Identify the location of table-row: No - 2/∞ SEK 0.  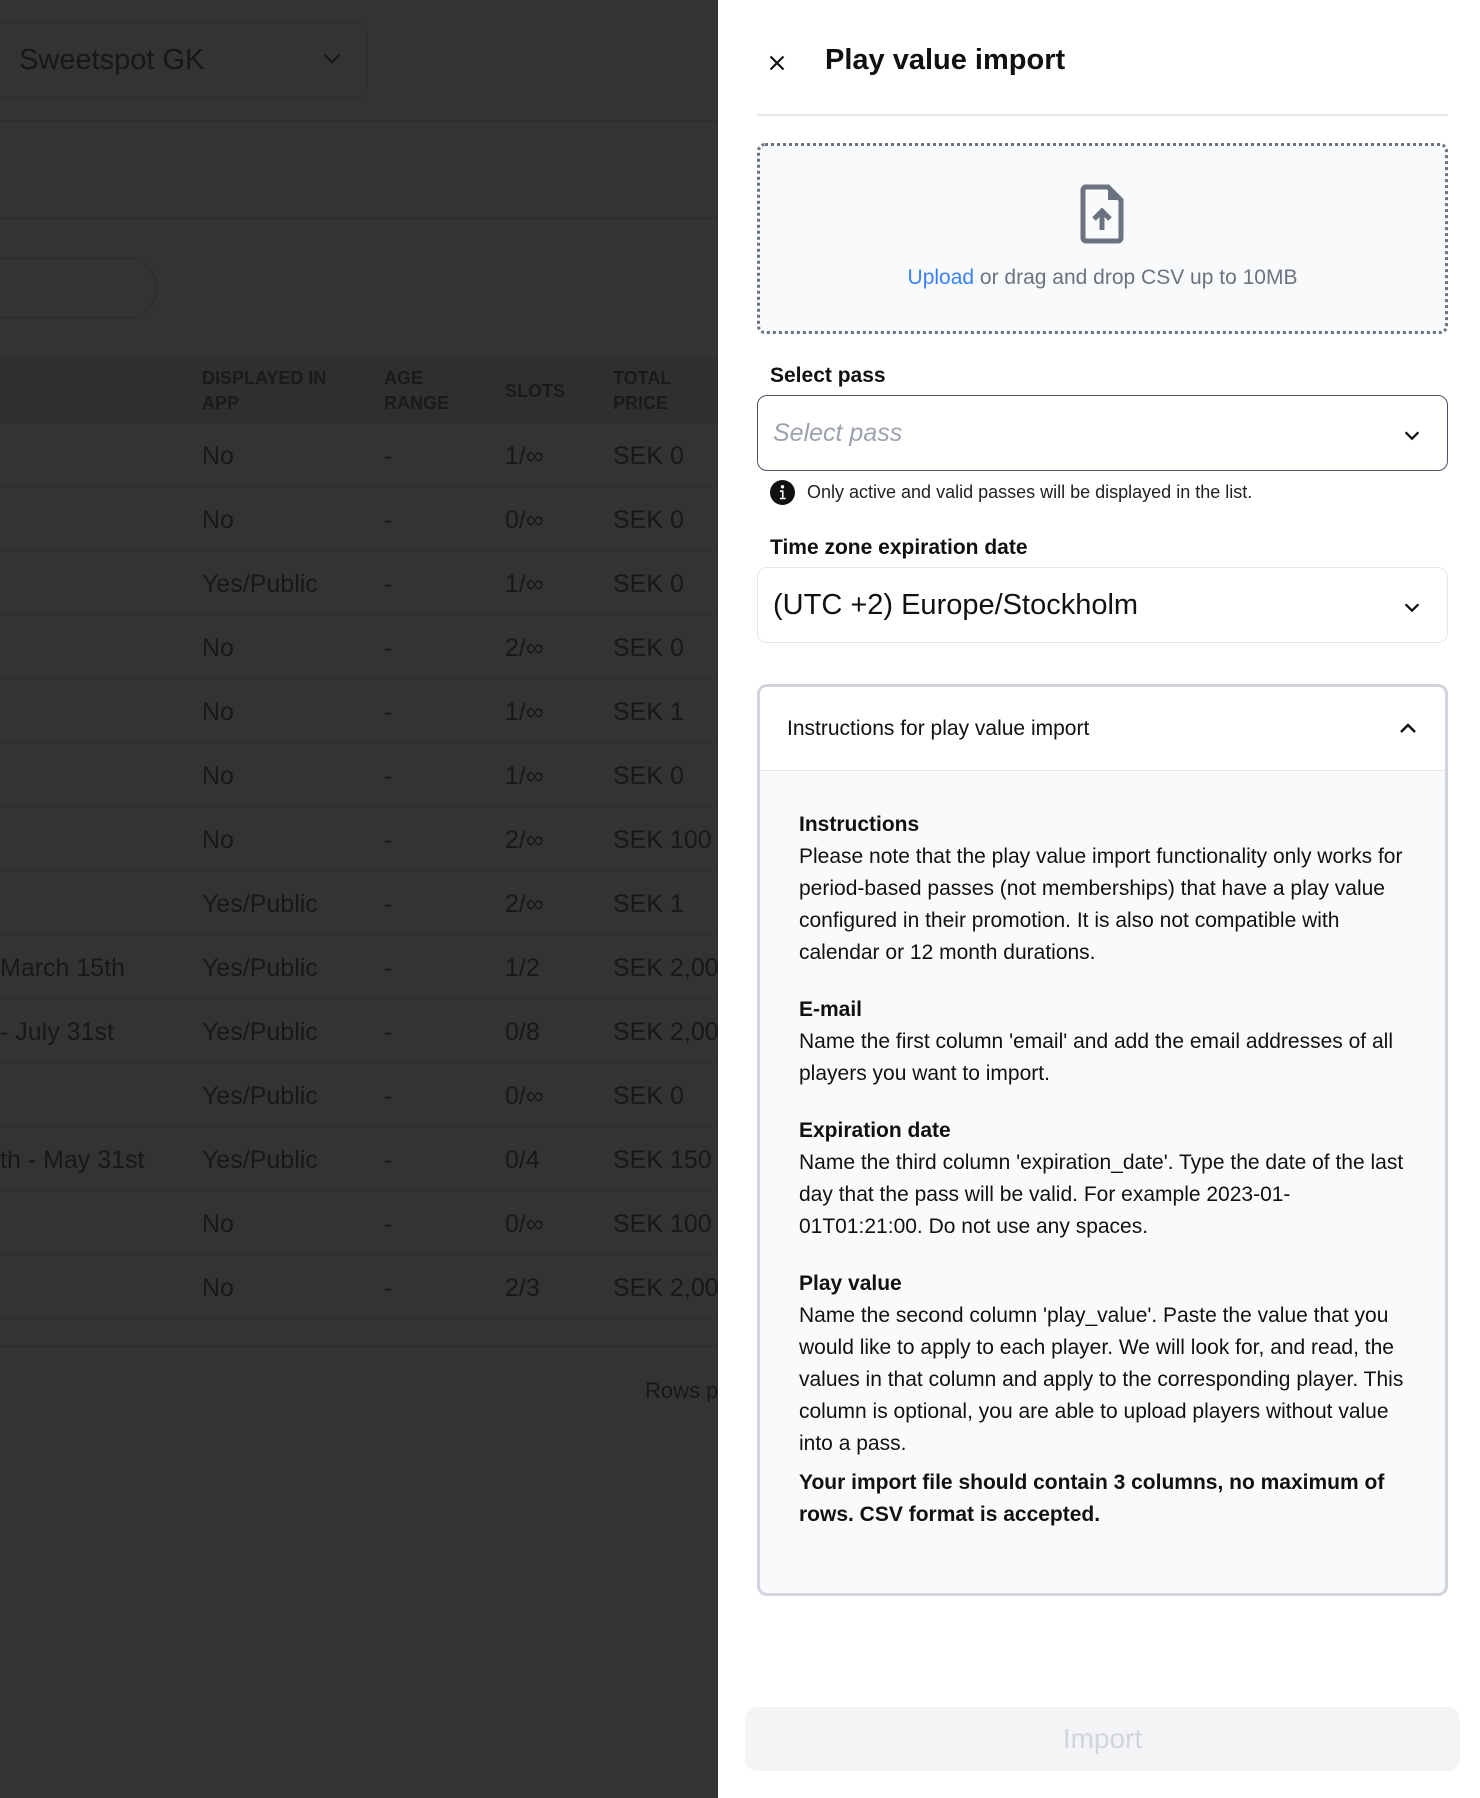
(359, 648).